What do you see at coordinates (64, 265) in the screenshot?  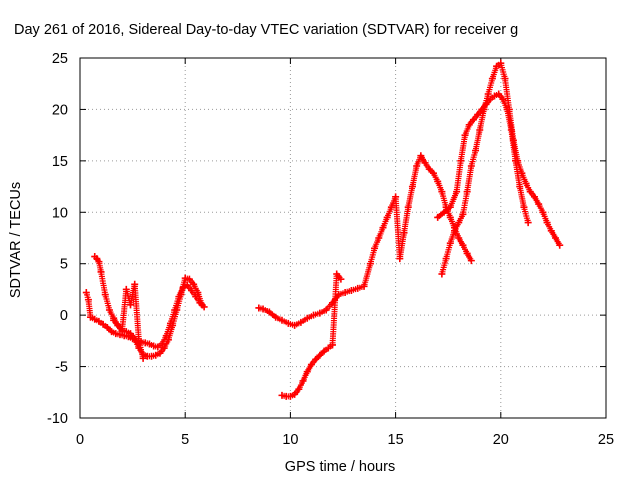 I see `y-tick-label: 5` at bounding box center [64, 265].